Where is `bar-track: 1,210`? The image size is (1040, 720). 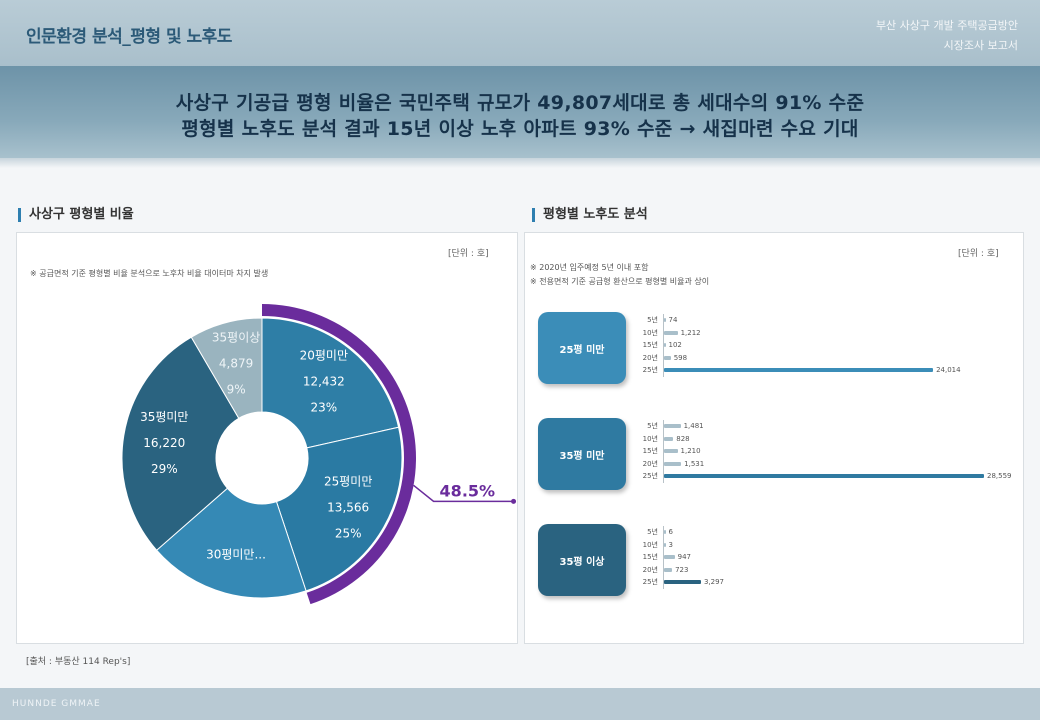 bar-track: 1,210 is located at coordinates (834, 451).